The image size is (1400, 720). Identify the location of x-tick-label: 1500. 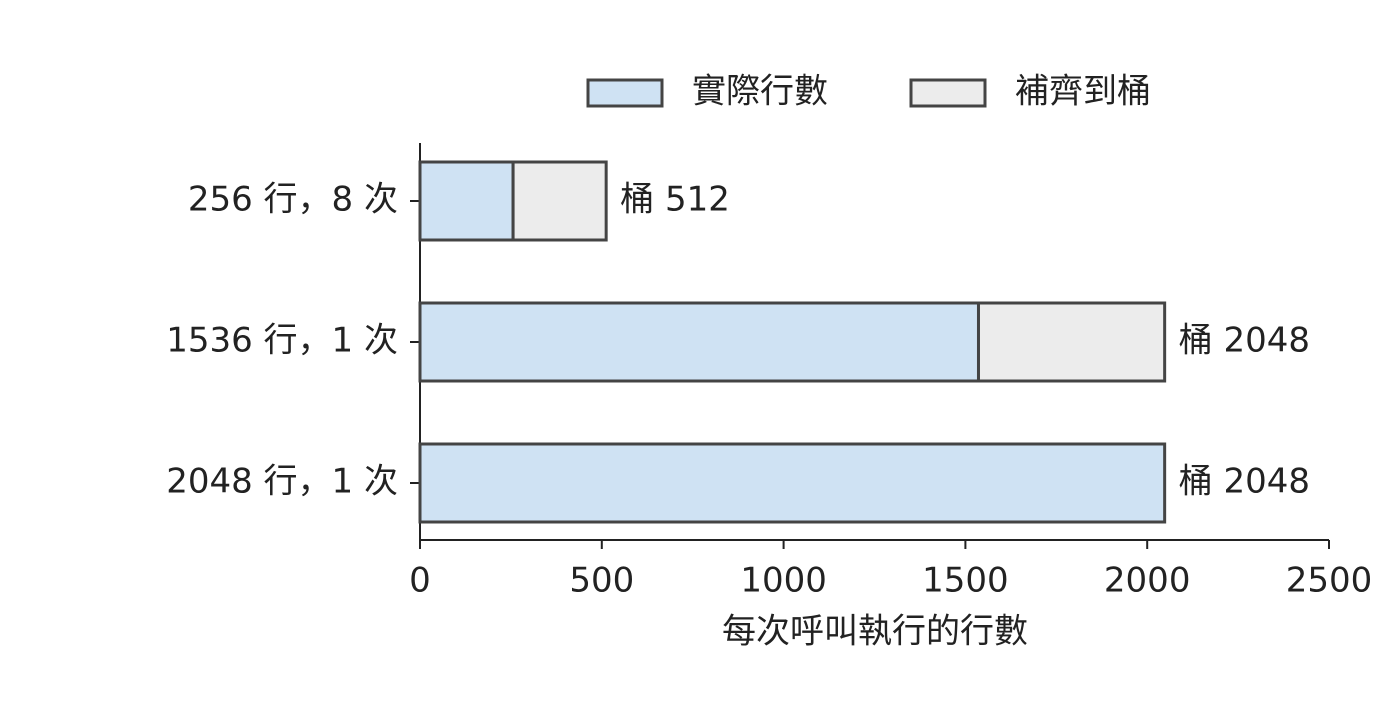
(965, 581).